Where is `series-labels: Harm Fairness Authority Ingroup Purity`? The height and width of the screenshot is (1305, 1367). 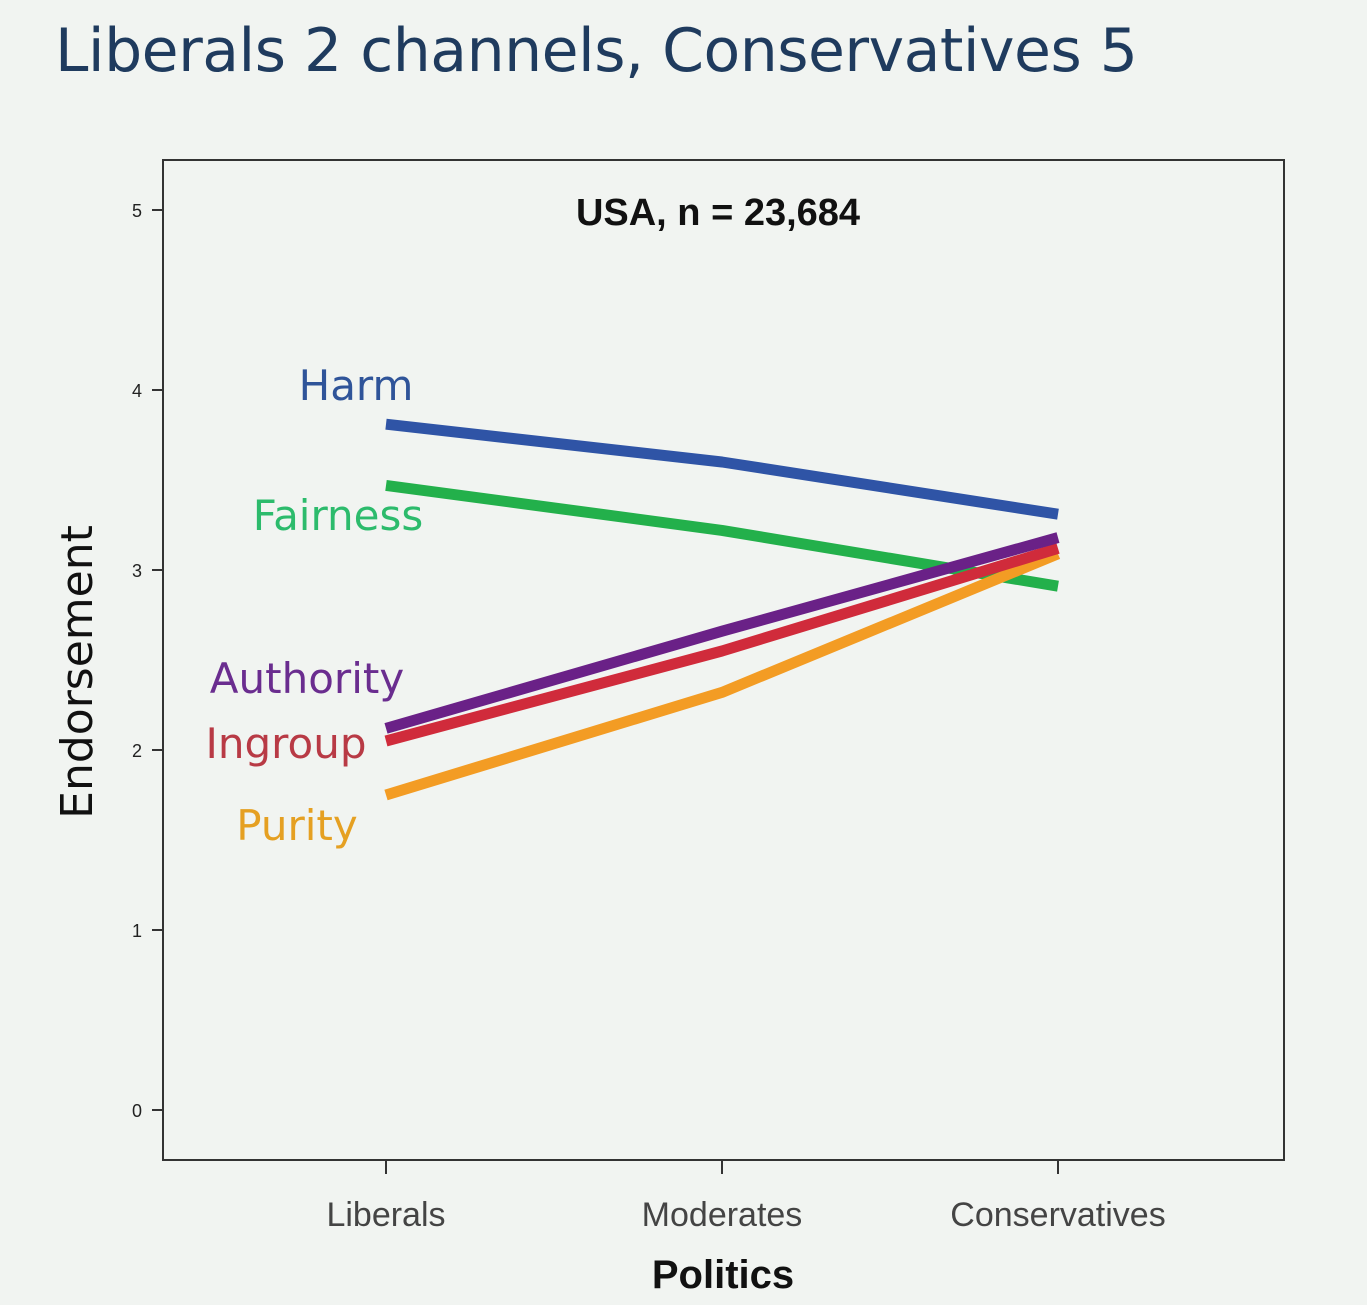
series-labels: Harm Fairness Authority Ingroup Purity is located at coordinates (315, 605).